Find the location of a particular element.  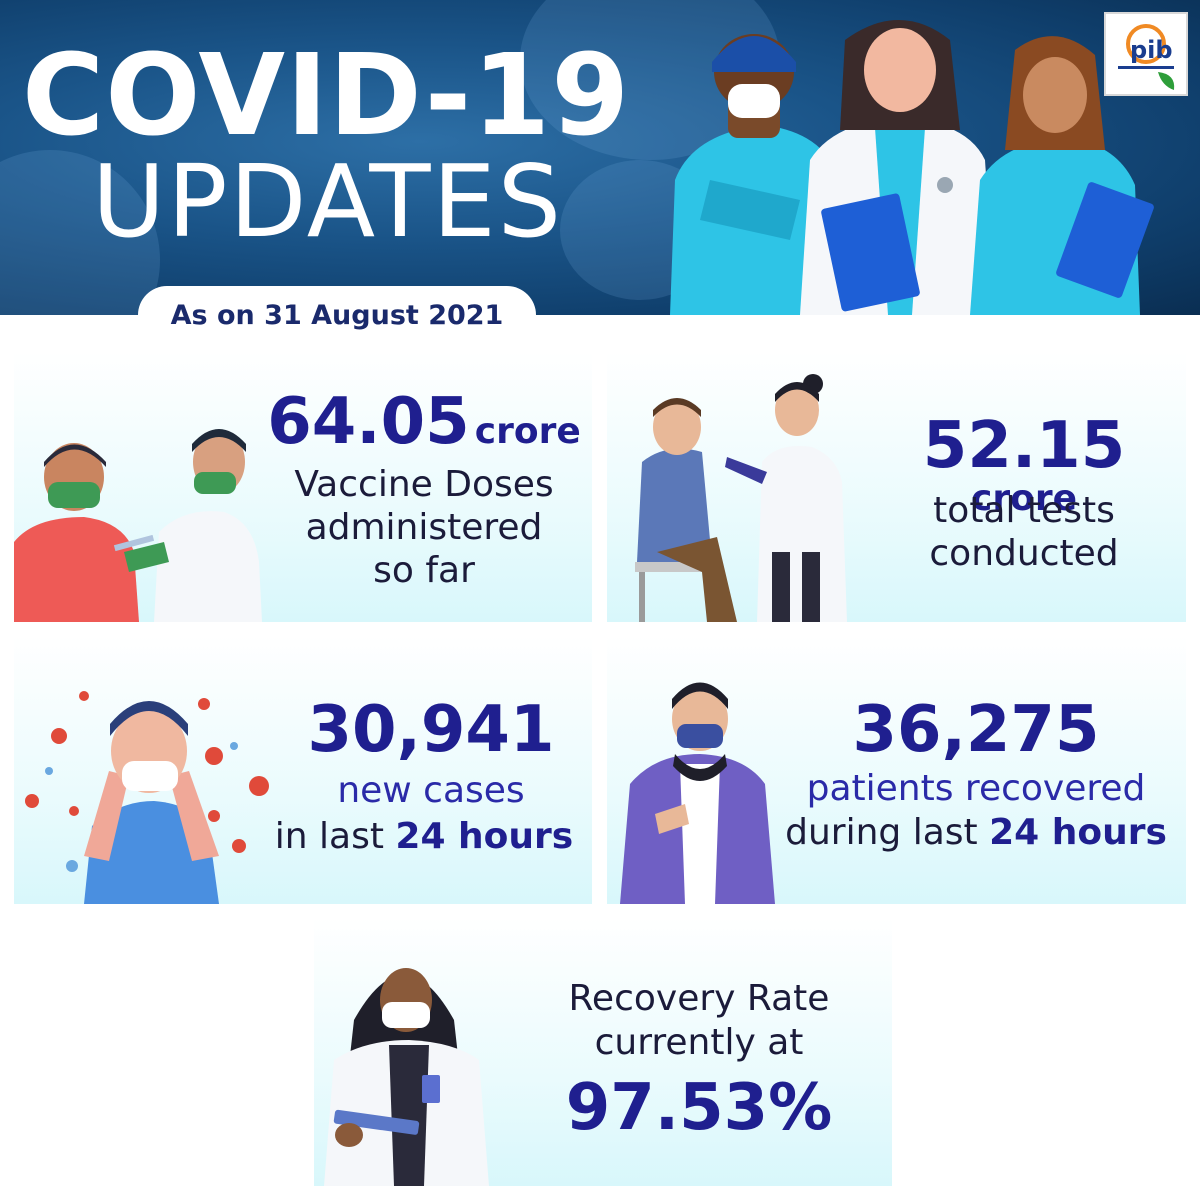

new-cases-value: 30,941 is located at coordinates (431, 730).